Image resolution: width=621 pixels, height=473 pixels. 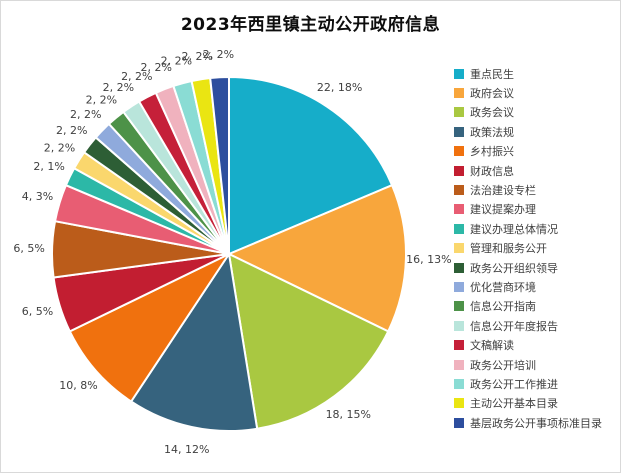 I want to click on legend-item-label: 基层政务公开事项标准目录, so click(x=536, y=423).